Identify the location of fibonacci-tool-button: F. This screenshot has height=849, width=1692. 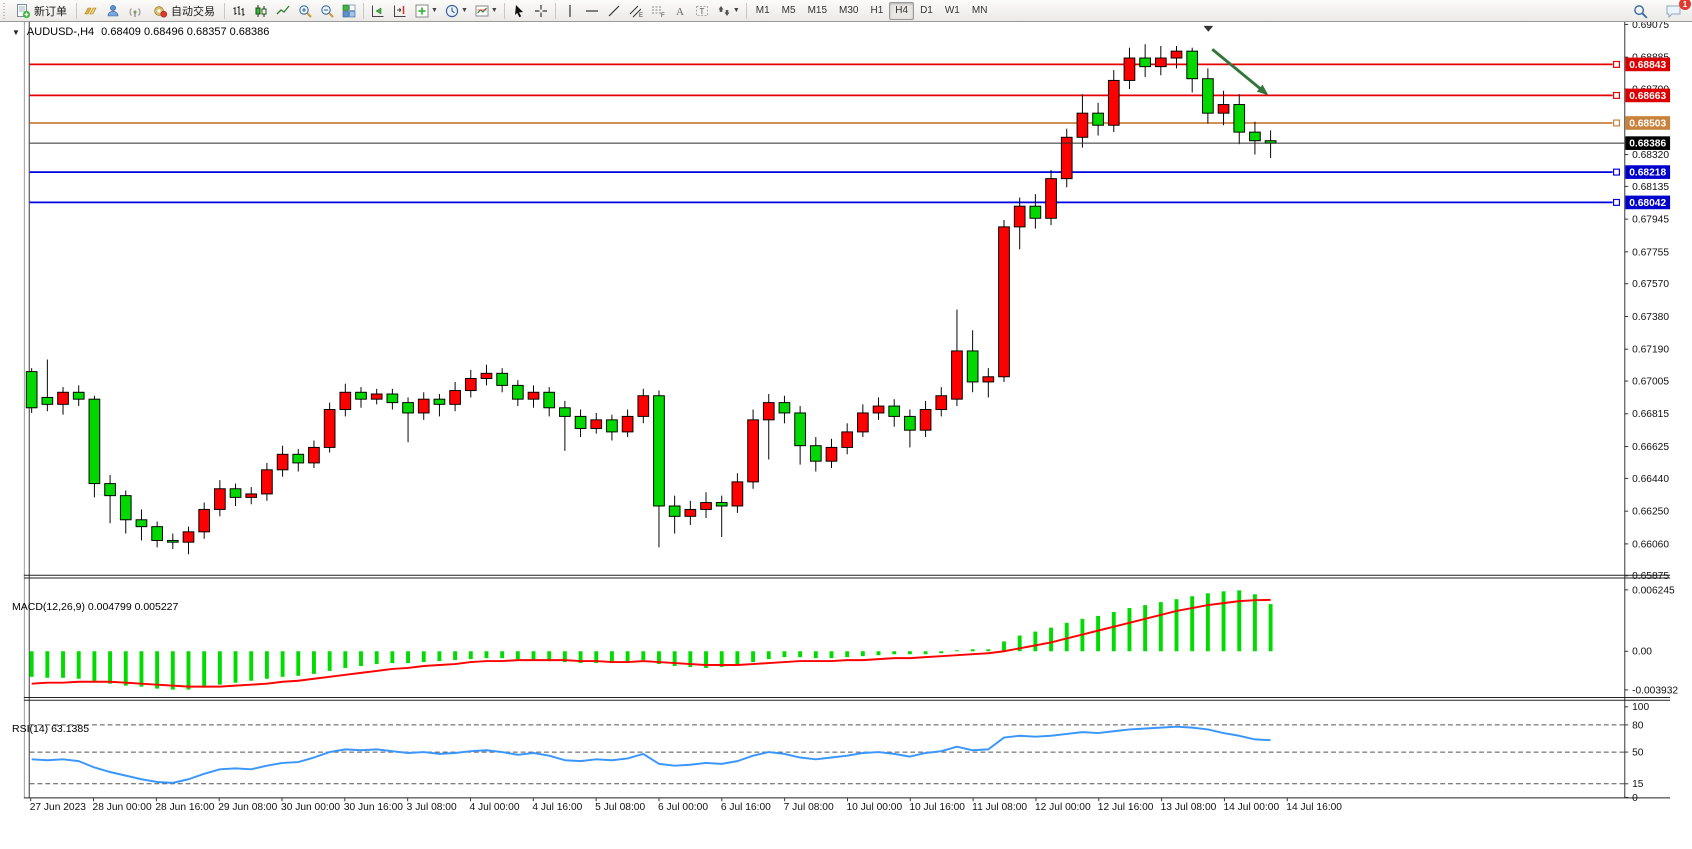
(658, 11).